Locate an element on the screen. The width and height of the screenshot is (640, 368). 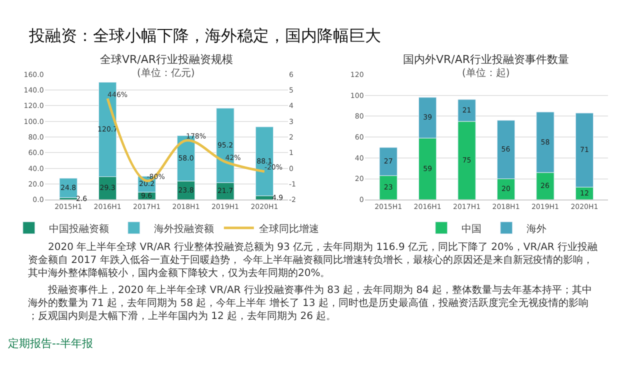
chart-title: 全球VR/AR行业投融资规模 is located at coordinates (167, 59).